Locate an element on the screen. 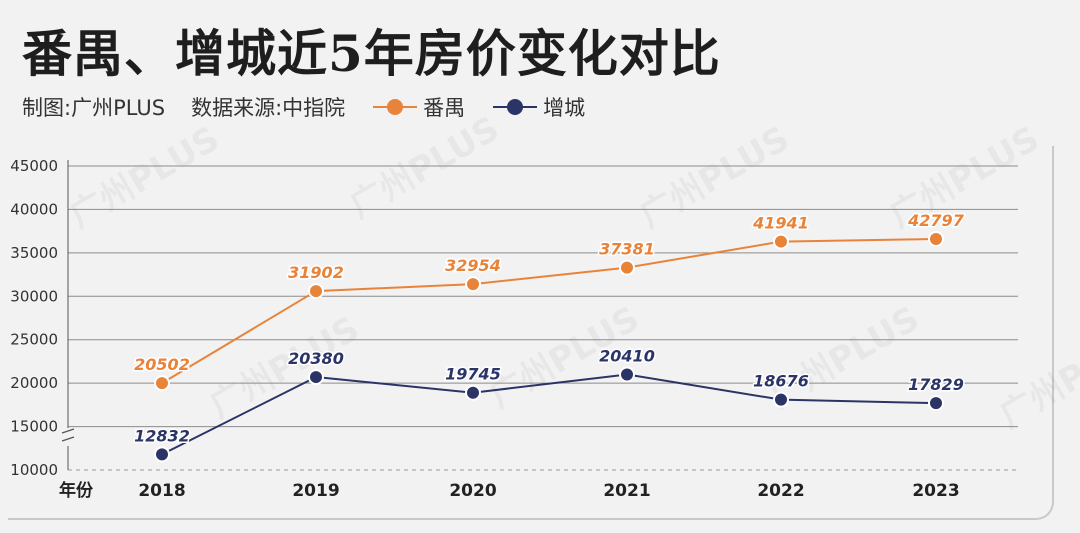 The image size is (1080, 533). x-tick-label: 2019 is located at coordinates (315, 491).